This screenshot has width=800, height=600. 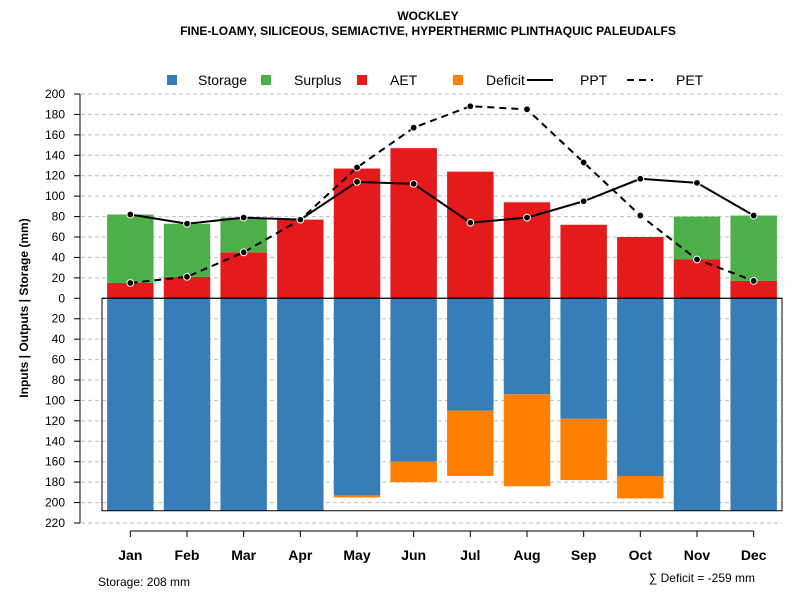 What do you see at coordinates (357, 496) in the screenshot?
I see `deficit-bar-may` at bounding box center [357, 496].